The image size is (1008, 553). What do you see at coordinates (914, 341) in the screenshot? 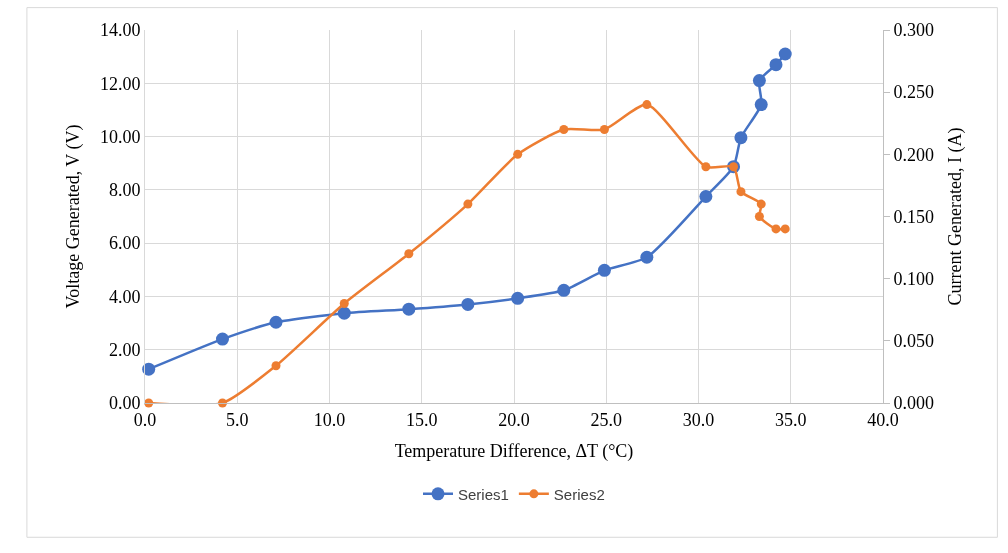
I see `y2-tick-label: 0.050` at bounding box center [914, 341].